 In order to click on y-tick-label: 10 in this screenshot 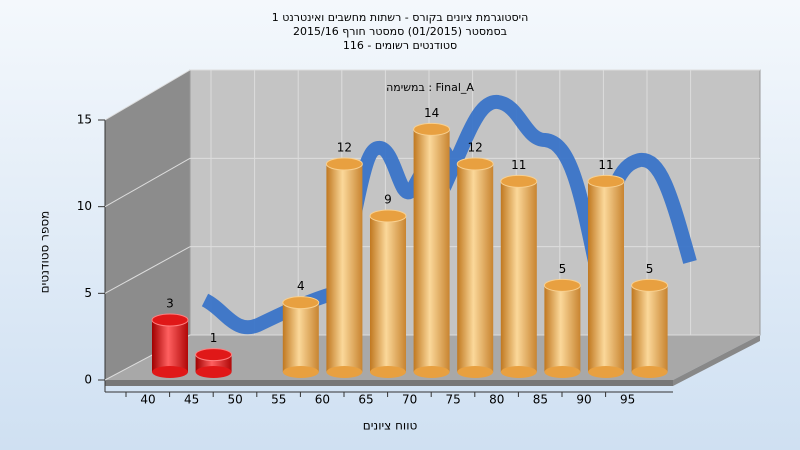, I will do `click(84, 206)`.